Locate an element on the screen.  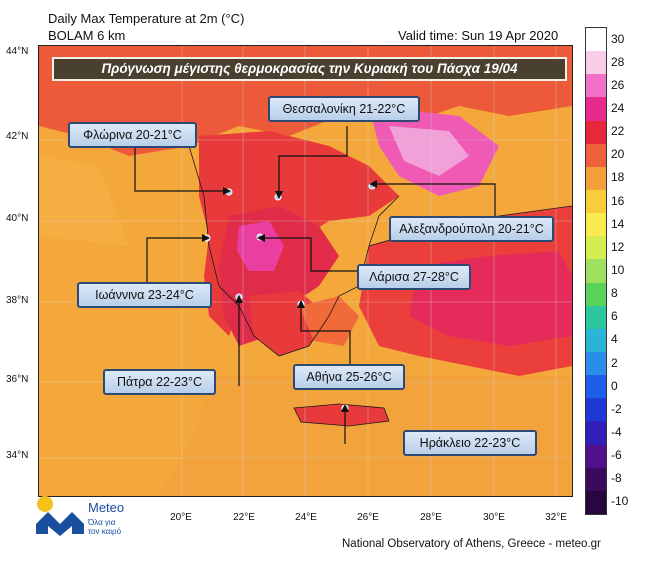
logo-name: Meteo is located at coordinates (106, 507).